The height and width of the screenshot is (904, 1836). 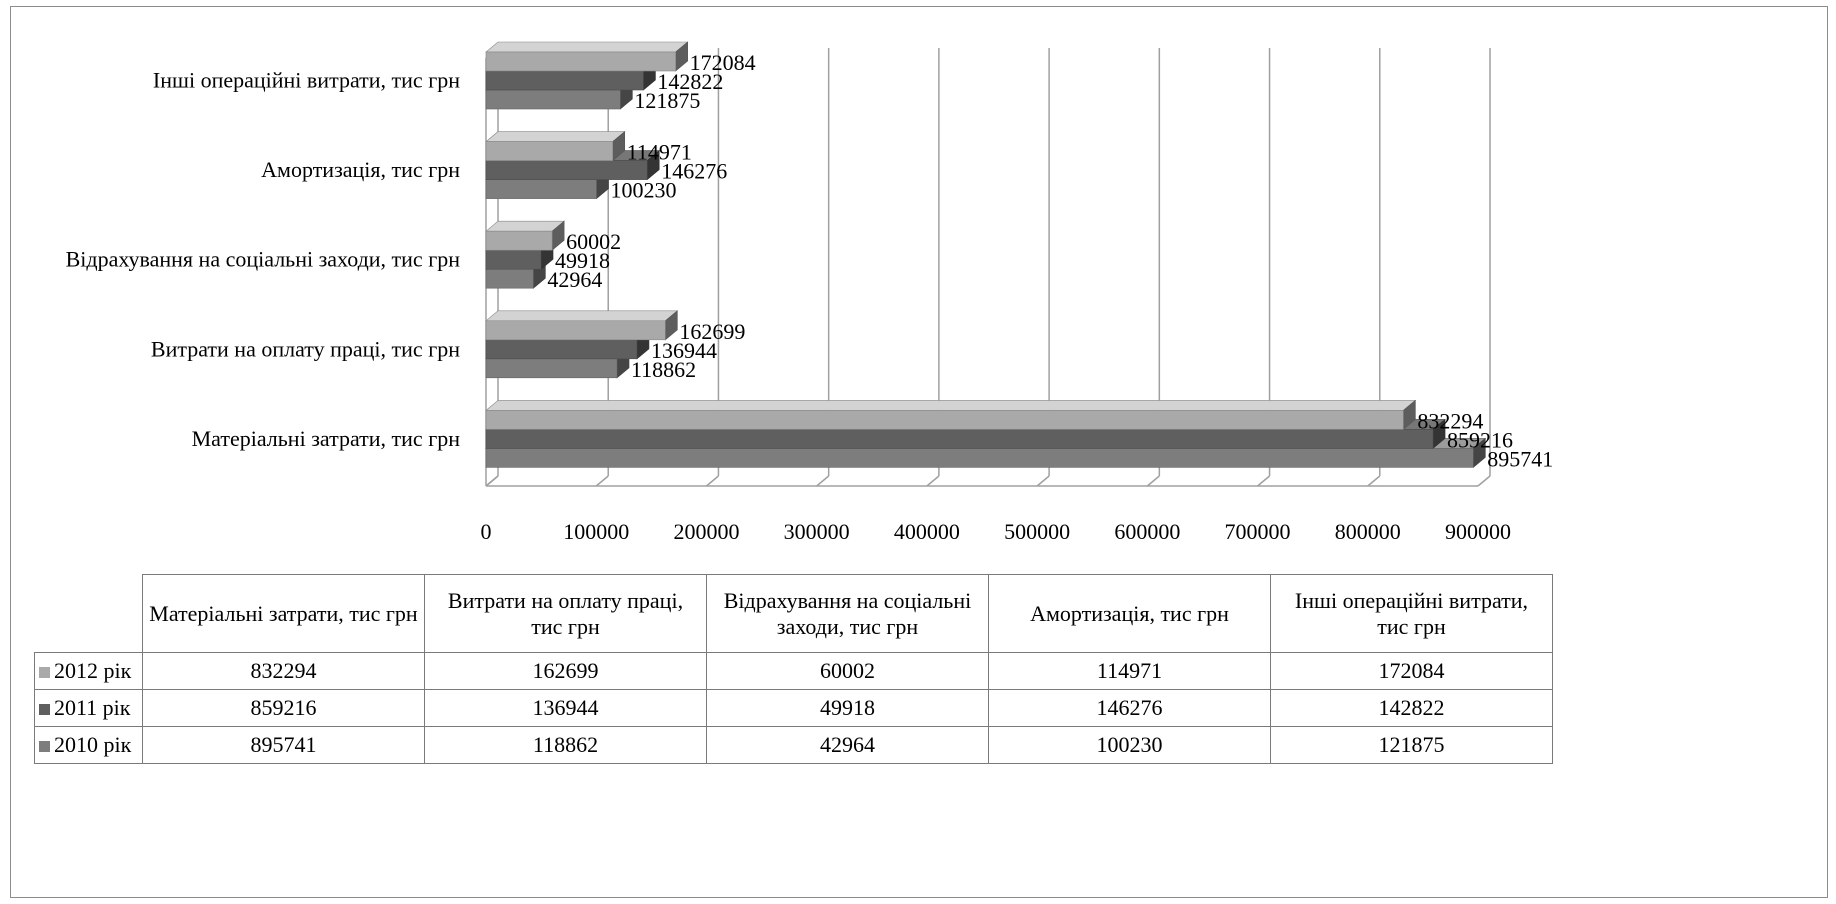 What do you see at coordinates (1480, 439) in the screenshot?
I see `data-label: 859216` at bounding box center [1480, 439].